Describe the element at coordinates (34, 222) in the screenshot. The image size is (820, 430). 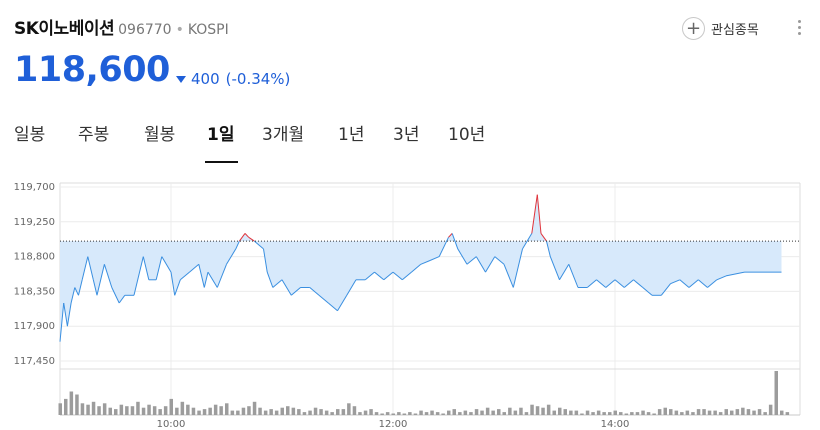
I see `y-tick-label: 119,250` at that location.